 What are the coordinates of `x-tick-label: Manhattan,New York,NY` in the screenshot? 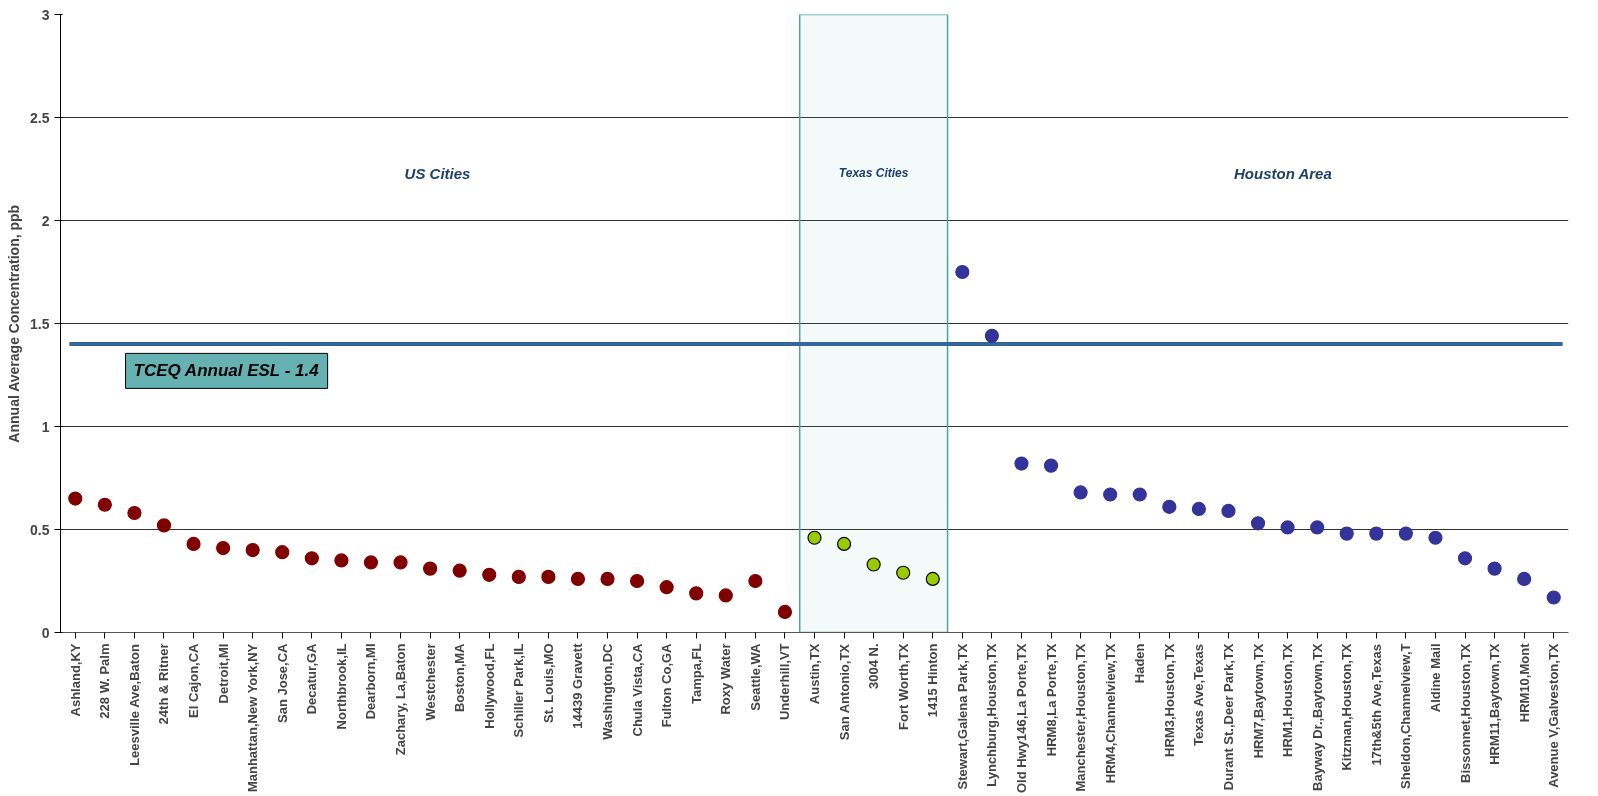 It's located at (253, 718).